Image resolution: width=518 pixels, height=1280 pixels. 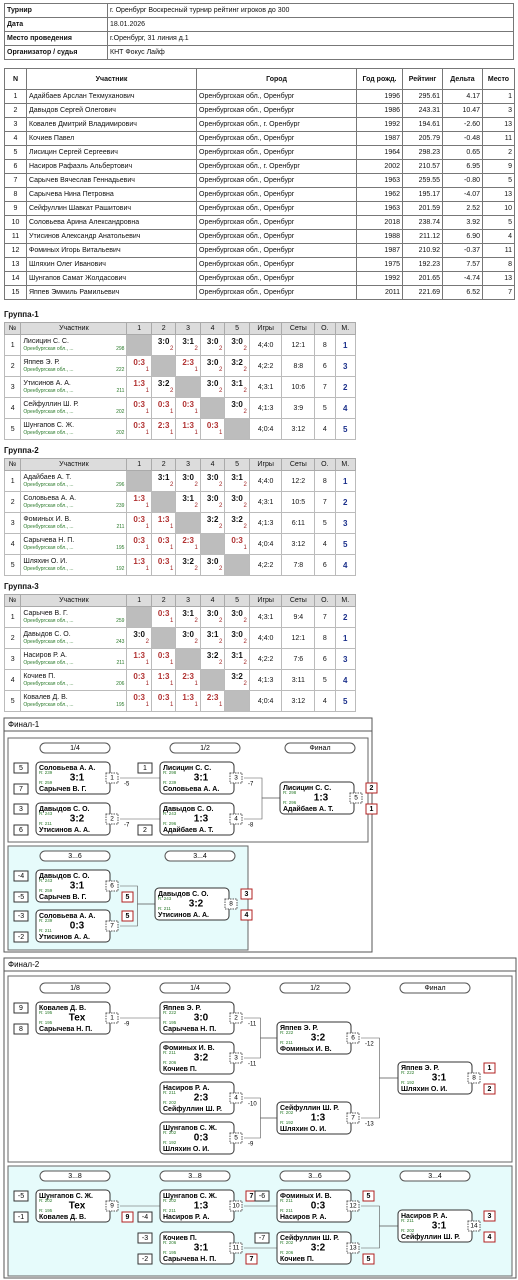 I want to click on player-name: Лисицин С. С., so click(x=307, y=788).